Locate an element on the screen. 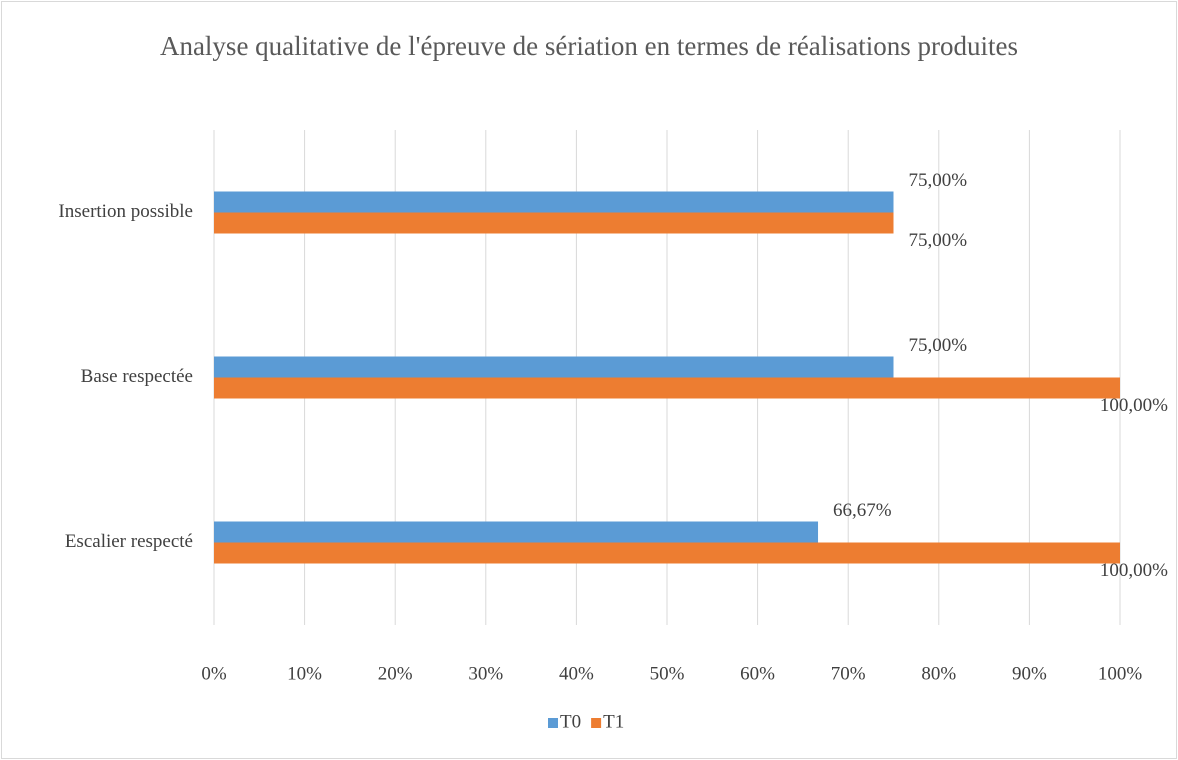 This screenshot has height=760, width=1178. x-tick-label: 80% is located at coordinates (938, 673).